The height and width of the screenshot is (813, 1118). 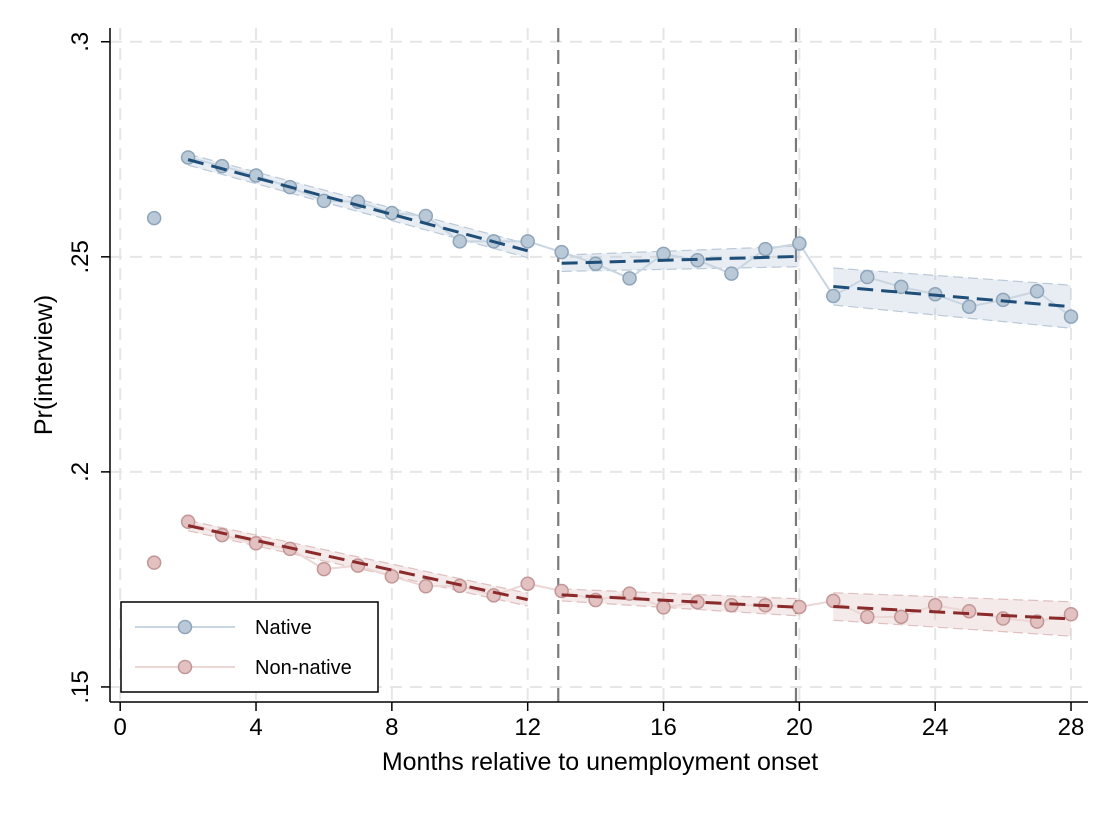 I want to click on y-tick-label-.15: .15, so click(x=80, y=686).